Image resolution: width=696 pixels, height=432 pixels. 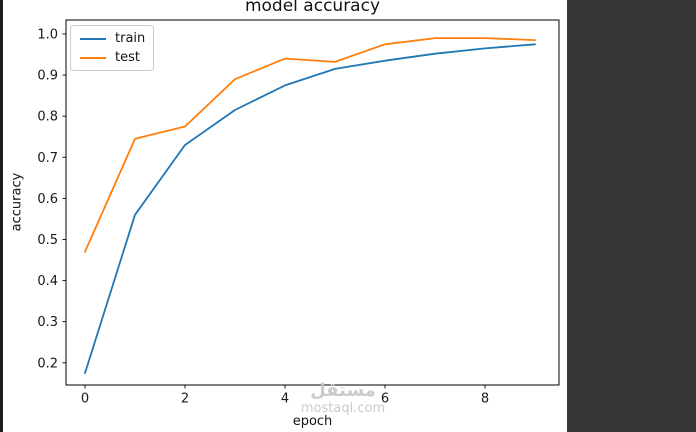 What do you see at coordinates (93, 38) in the screenshot?
I see `train-line-swatch` at bounding box center [93, 38].